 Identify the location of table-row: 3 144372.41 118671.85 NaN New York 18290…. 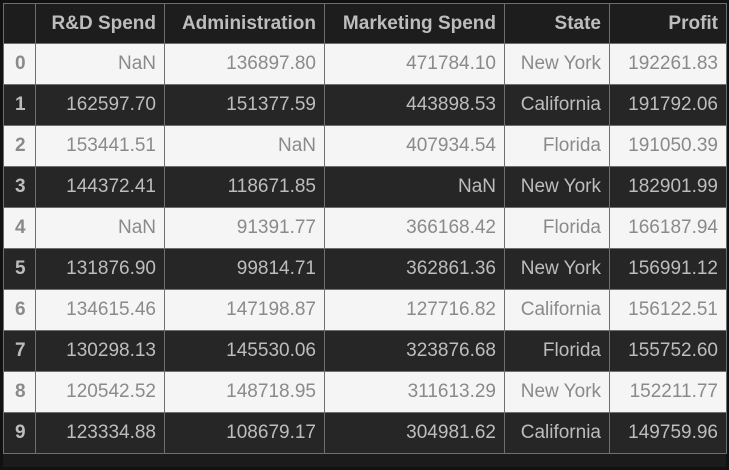
(365, 187).